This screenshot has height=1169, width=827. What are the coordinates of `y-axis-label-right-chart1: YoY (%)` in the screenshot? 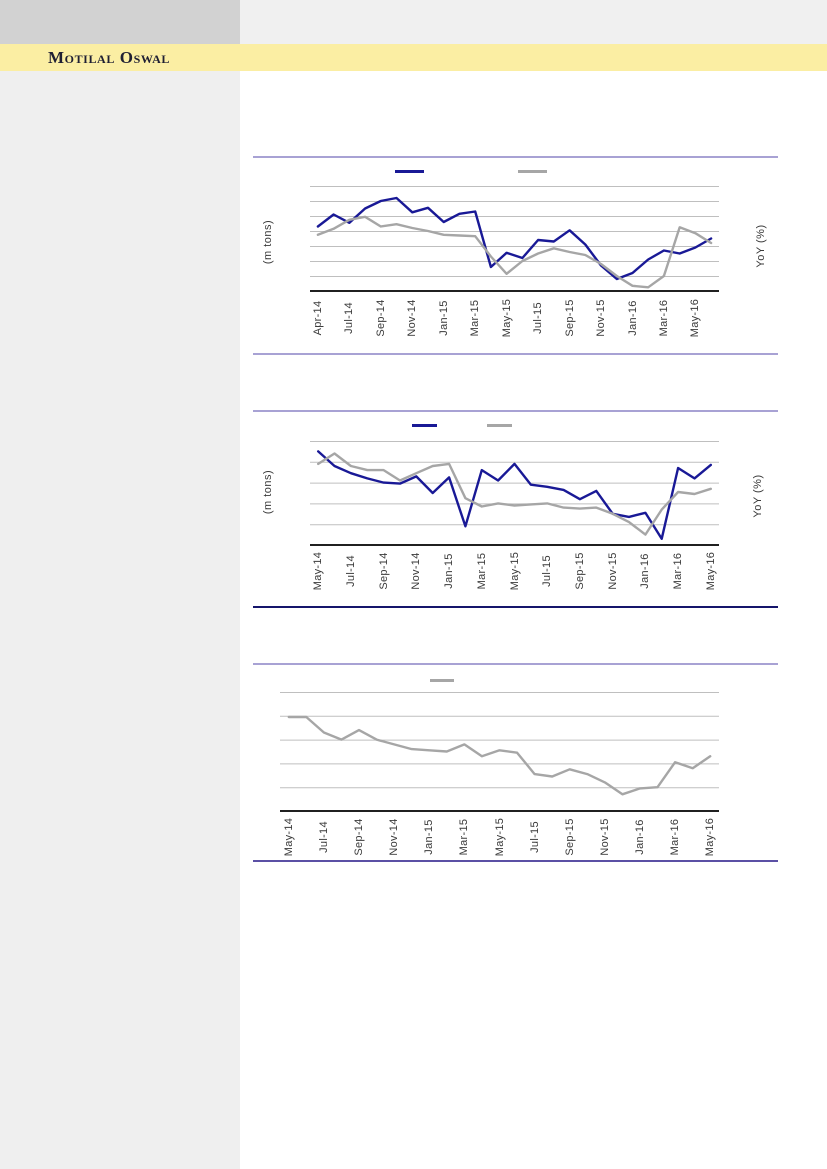 It's located at (761, 246).